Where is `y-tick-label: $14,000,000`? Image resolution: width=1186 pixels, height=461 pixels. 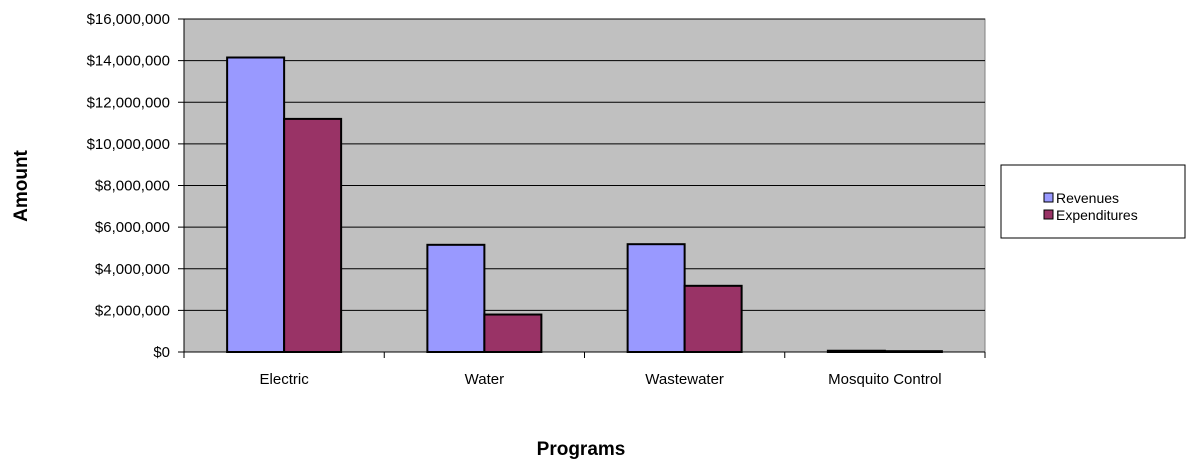
y-tick-label: $14,000,000 is located at coordinates (128, 61).